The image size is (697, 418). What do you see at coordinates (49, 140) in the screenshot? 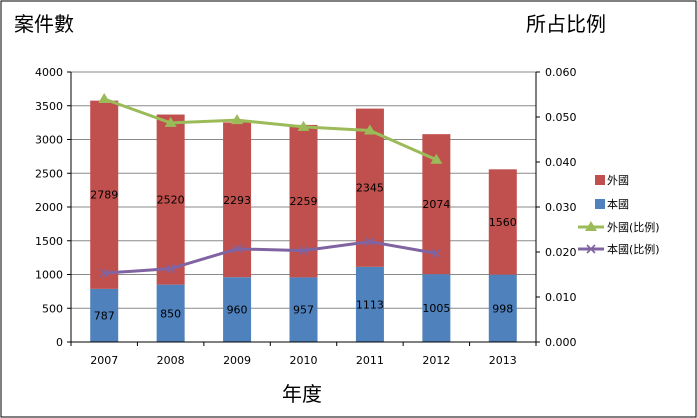
I see `left-tick-label: 3000` at bounding box center [49, 140].